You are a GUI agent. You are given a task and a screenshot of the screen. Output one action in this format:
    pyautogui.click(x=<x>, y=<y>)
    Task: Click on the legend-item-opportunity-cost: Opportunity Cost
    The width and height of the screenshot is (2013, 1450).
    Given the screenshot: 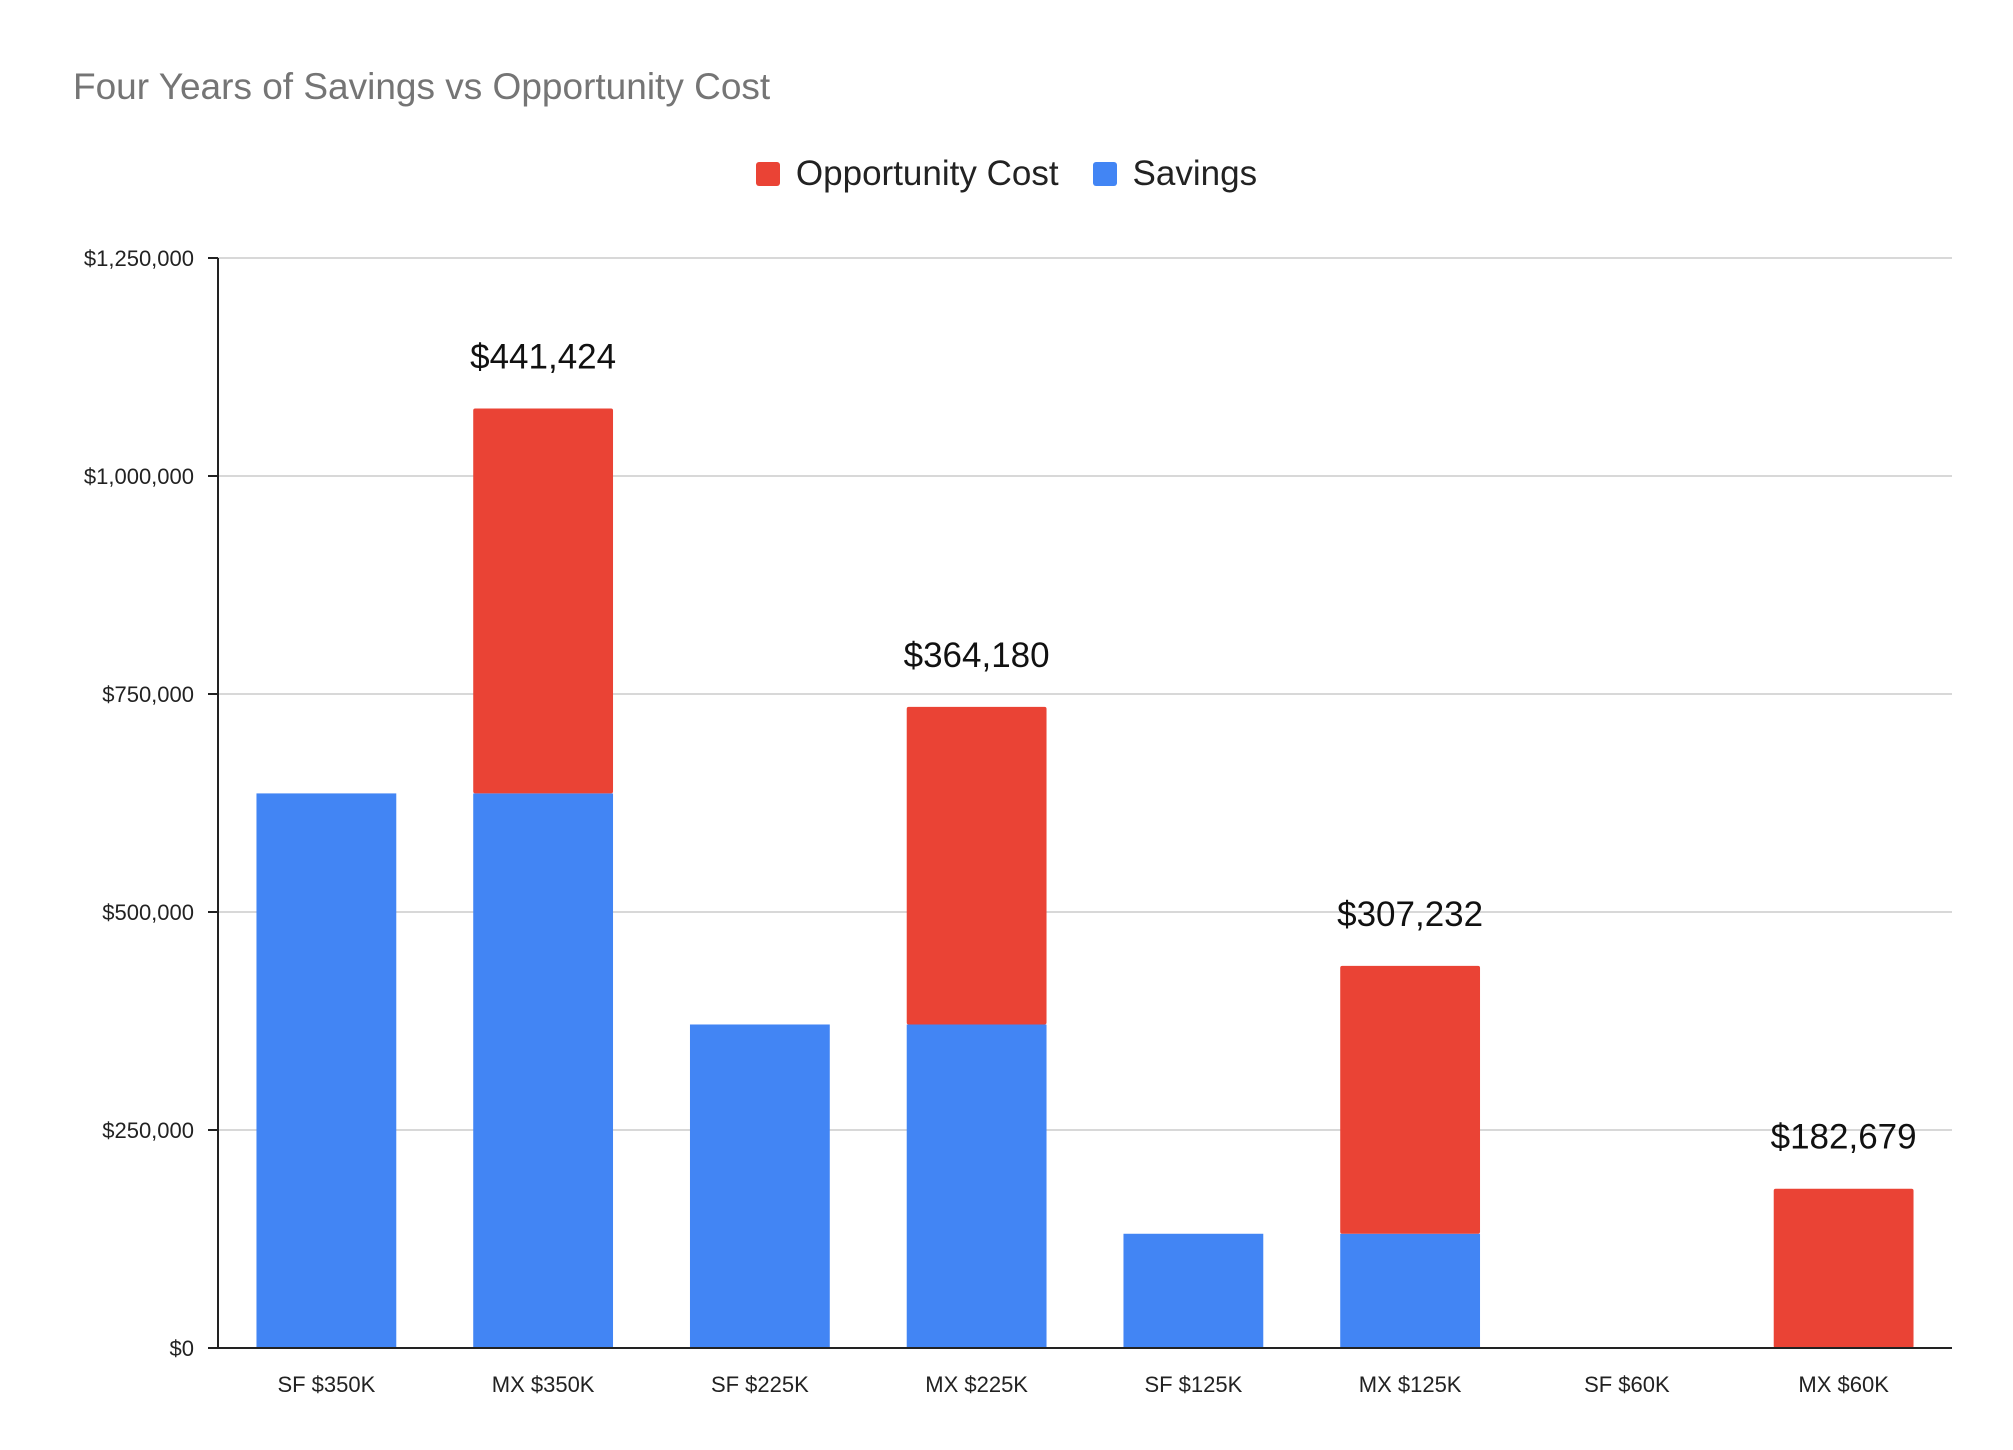 What is the action you would take?
    pyautogui.click(x=907, y=174)
    